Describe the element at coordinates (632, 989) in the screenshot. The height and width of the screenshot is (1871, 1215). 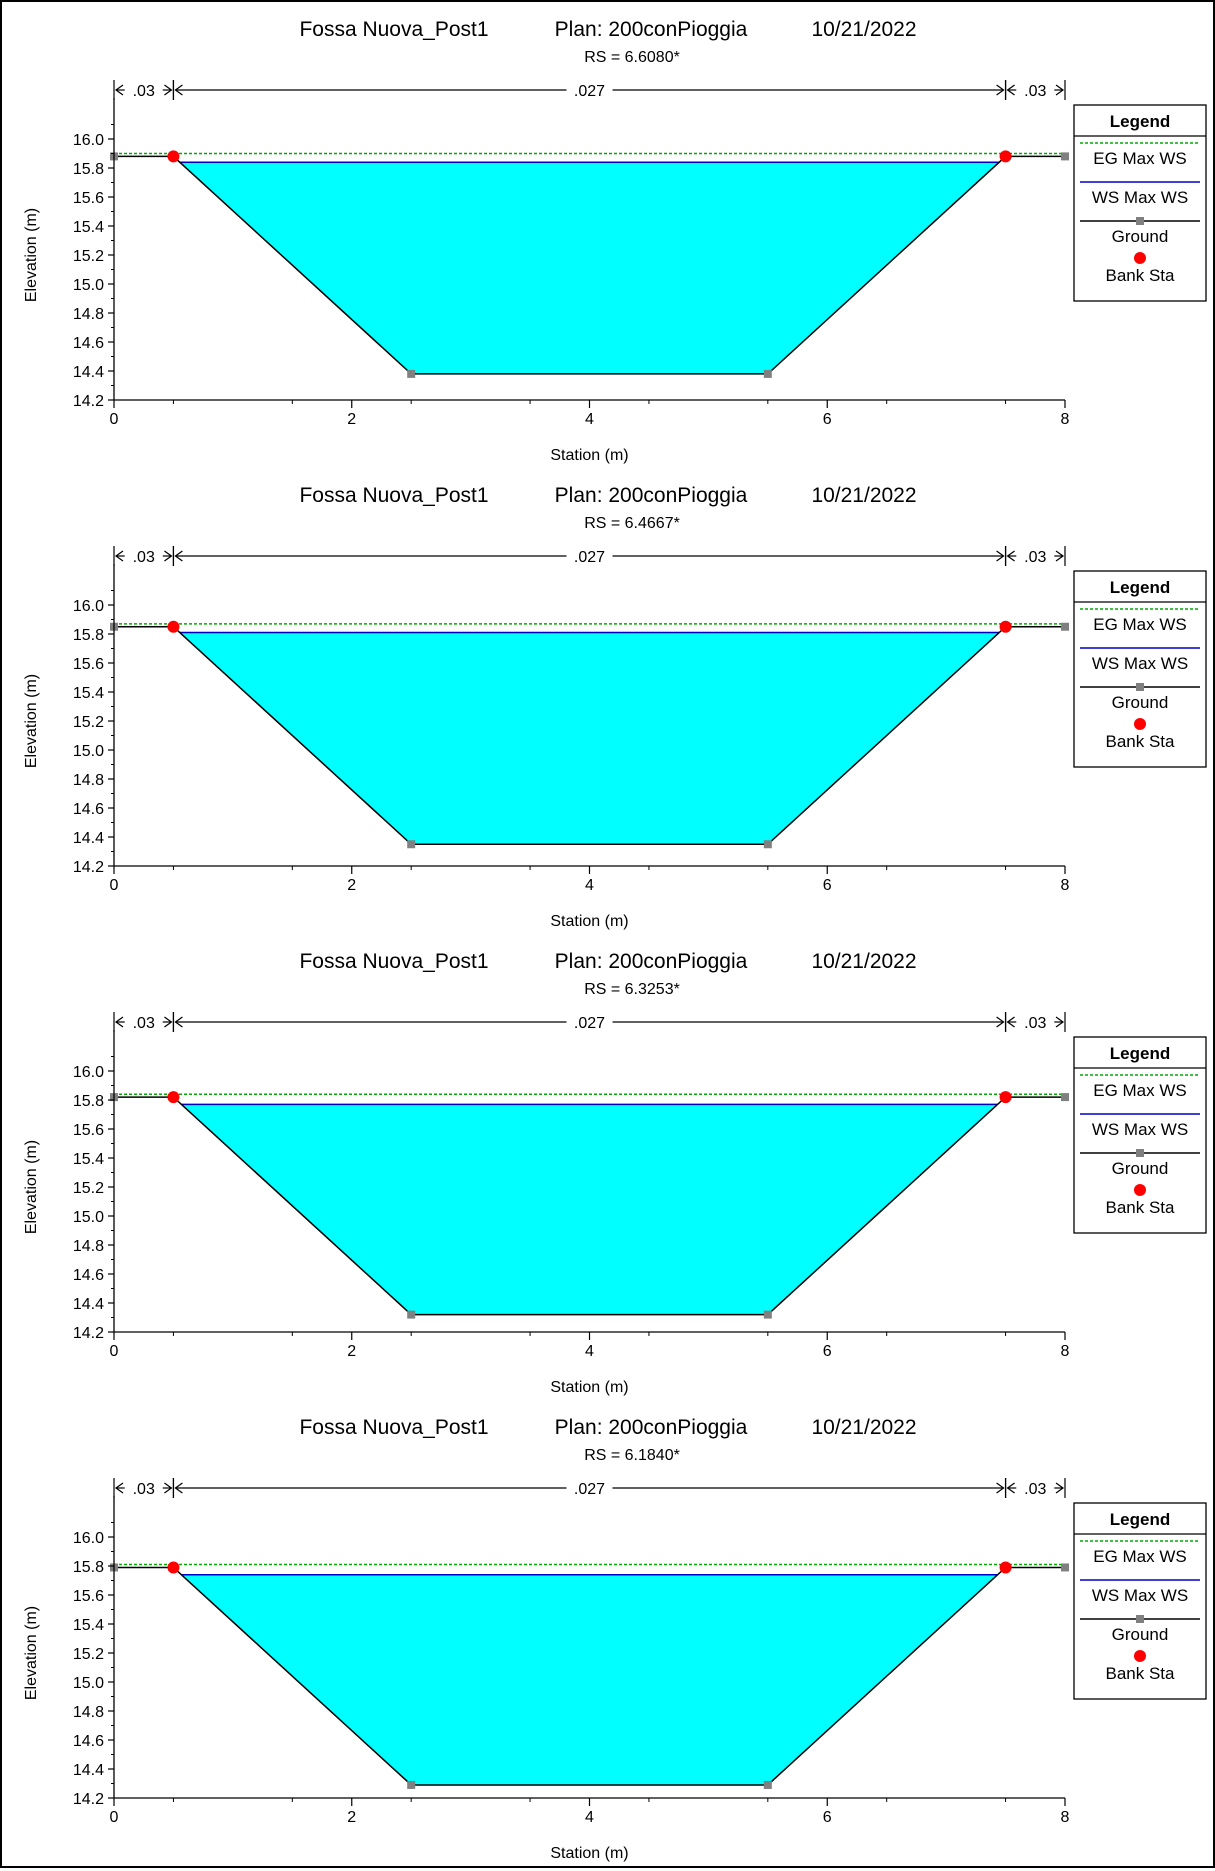
I see `river-station-label: RS = 6.3253*` at that location.